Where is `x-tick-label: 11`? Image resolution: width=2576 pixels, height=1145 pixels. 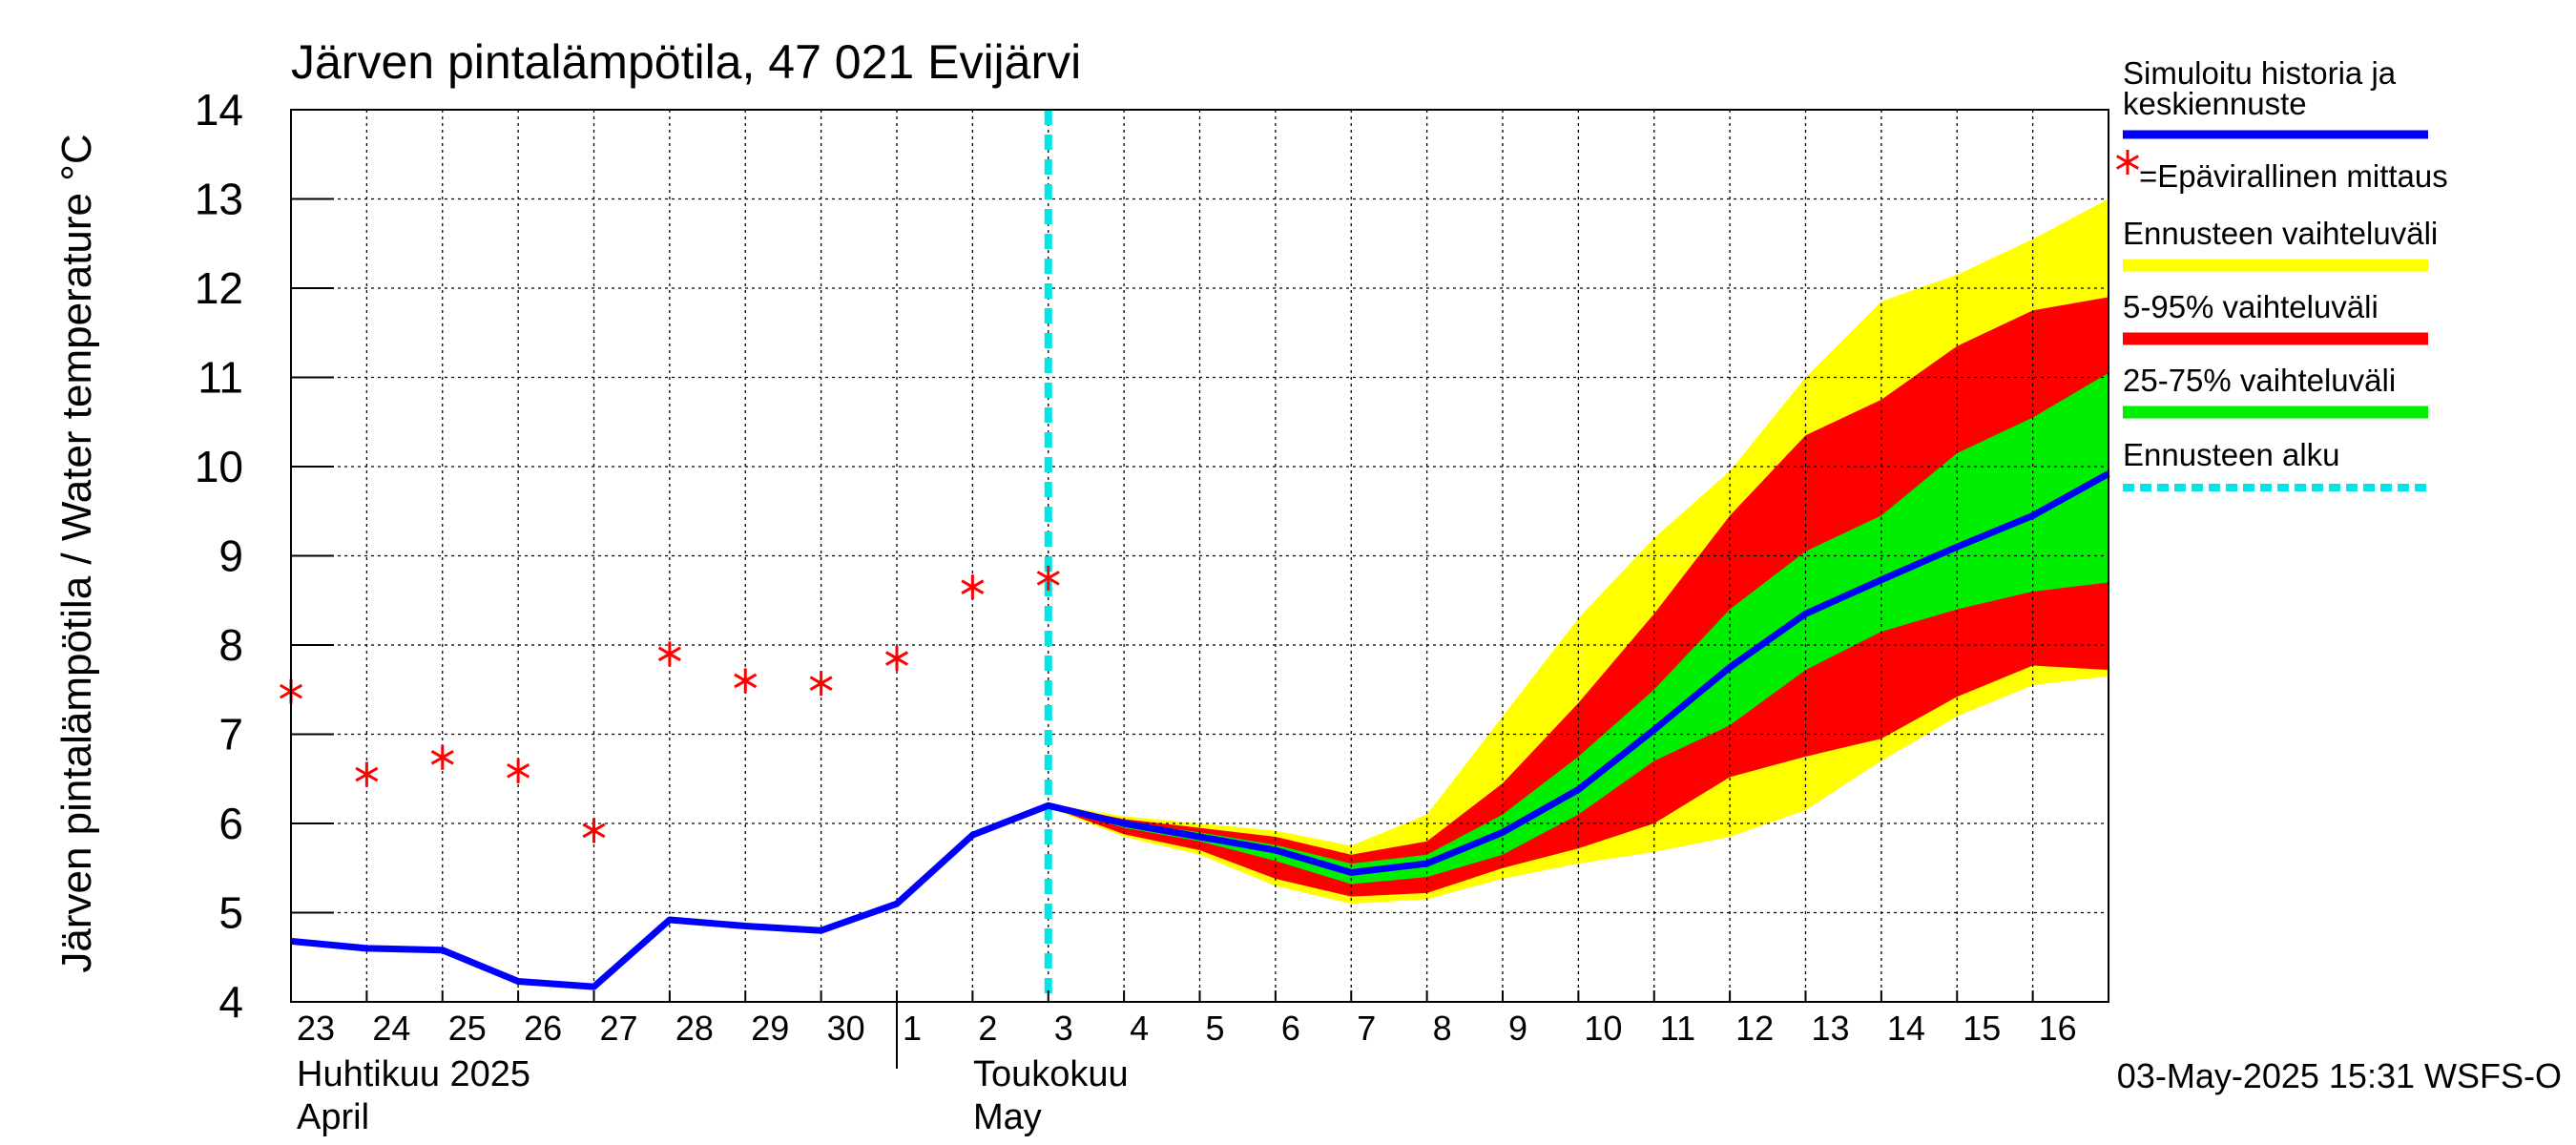 x-tick-label: 11 is located at coordinates (1677, 1029).